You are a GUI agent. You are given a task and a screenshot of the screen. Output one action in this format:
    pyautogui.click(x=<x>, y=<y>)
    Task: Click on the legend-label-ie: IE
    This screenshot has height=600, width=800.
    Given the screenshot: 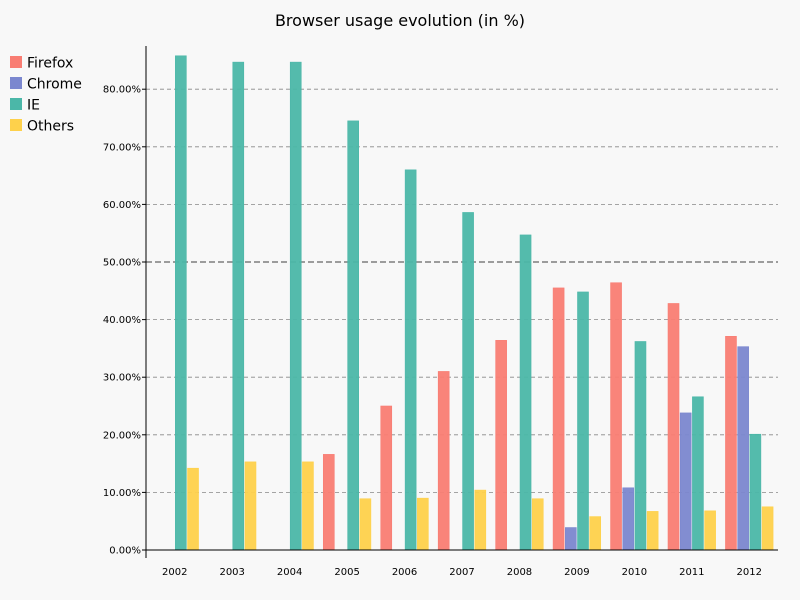 What is the action you would take?
    pyautogui.click(x=33, y=106)
    